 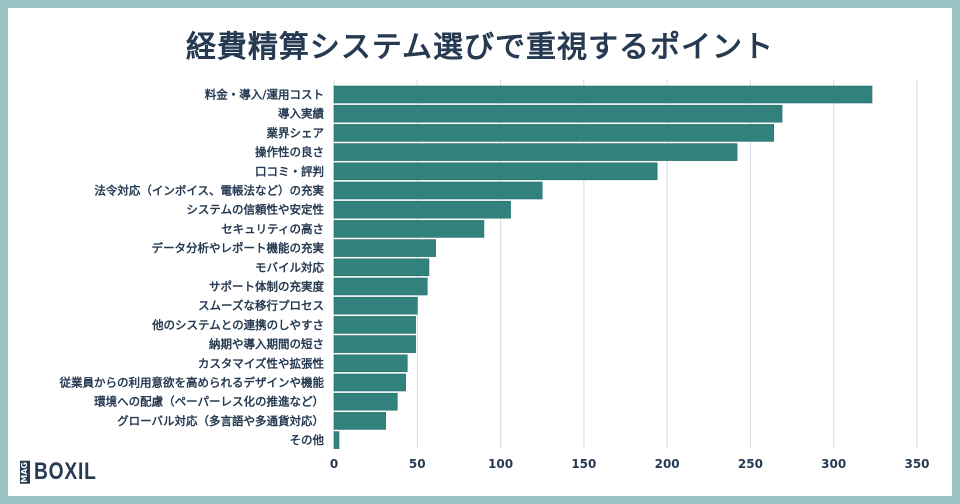 I want to click on x-tick-label: 0, so click(x=334, y=464).